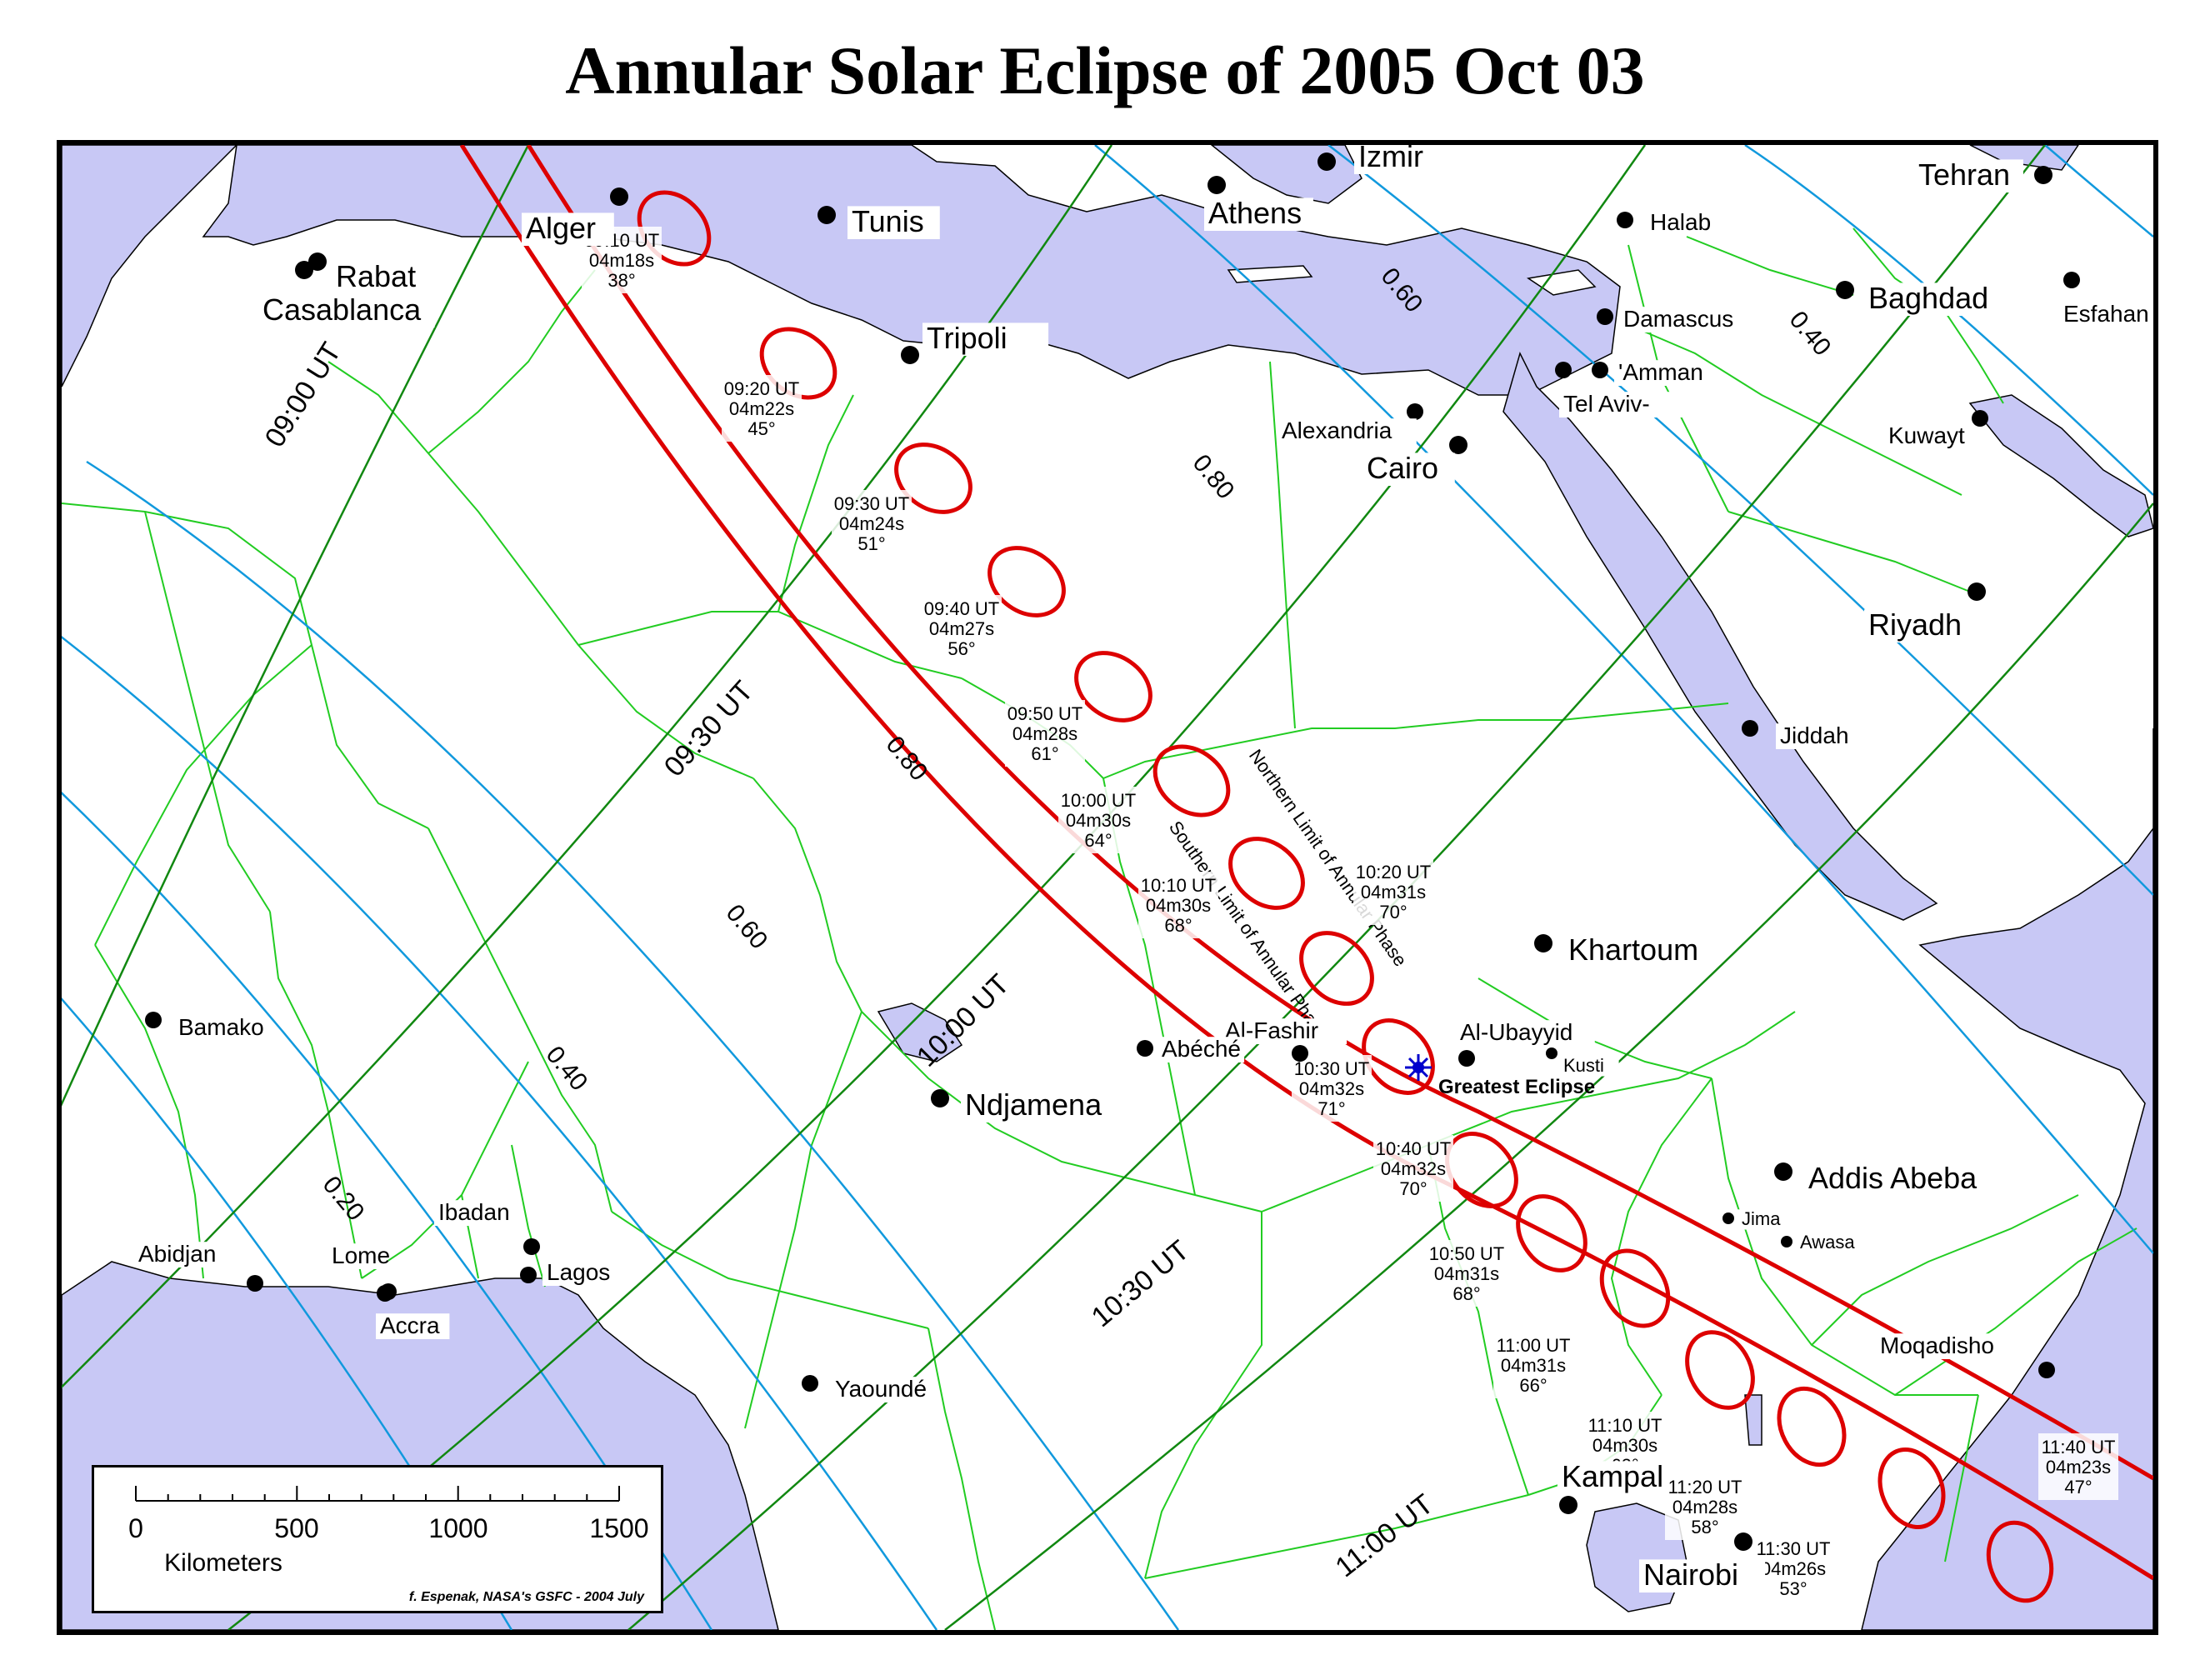  I want to click on city: Lagos, so click(568, 1272).